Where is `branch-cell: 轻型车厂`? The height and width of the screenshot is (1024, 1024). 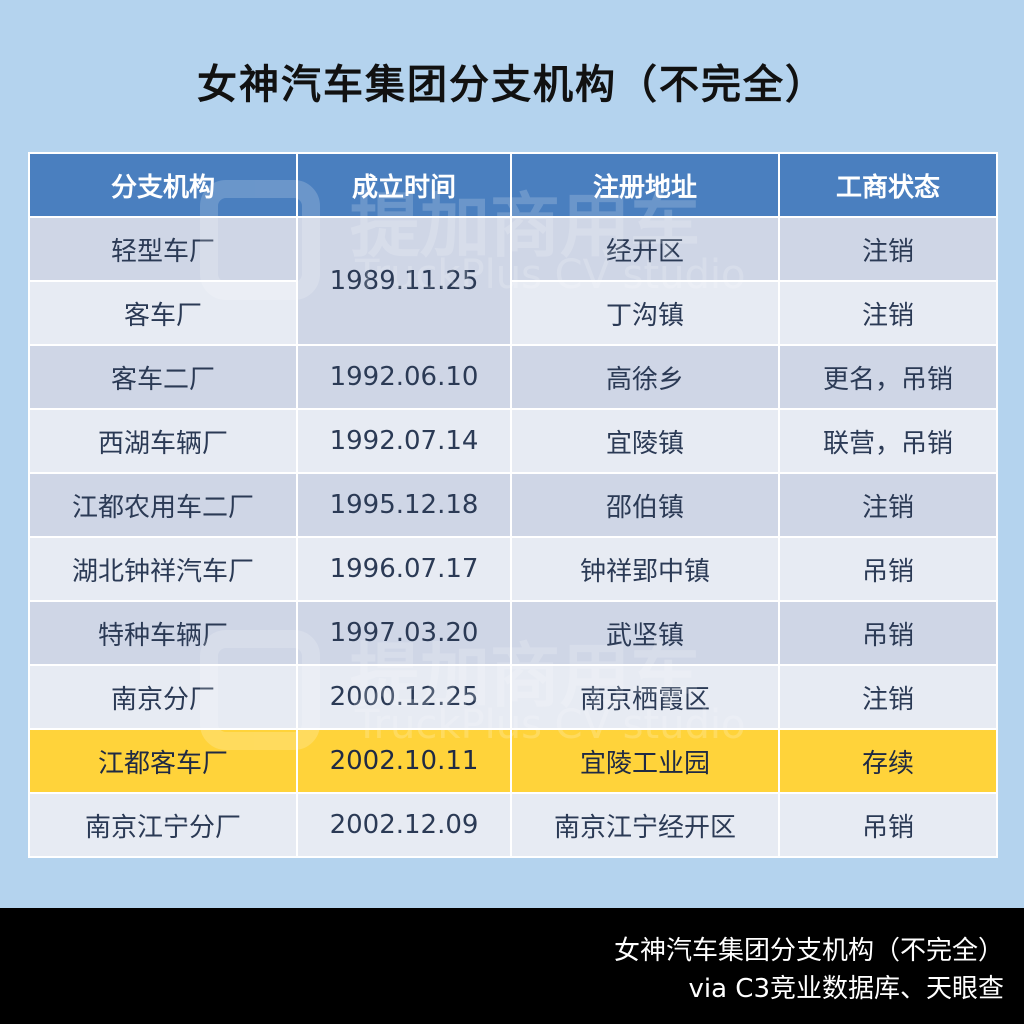
branch-cell: 轻型车厂 is located at coordinates (163, 249).